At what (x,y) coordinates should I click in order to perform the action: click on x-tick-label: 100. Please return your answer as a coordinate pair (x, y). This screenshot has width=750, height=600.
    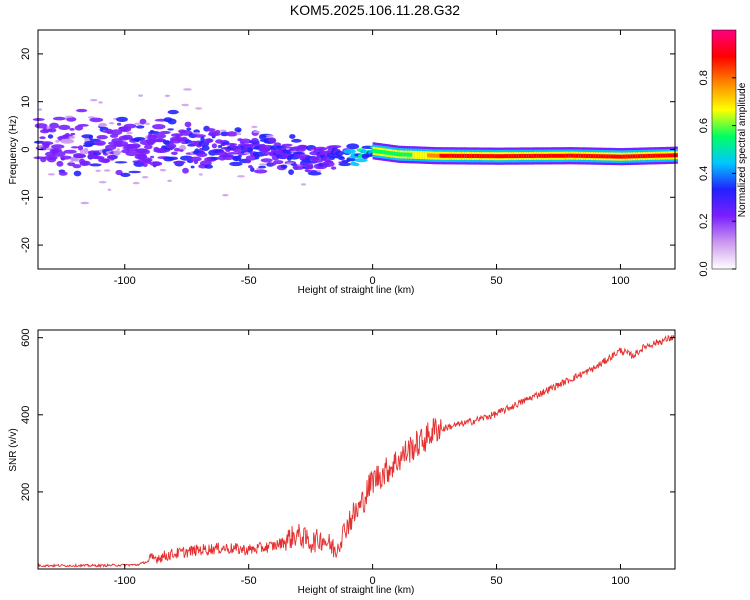
    Looking at the image, I should click on (620, 581).